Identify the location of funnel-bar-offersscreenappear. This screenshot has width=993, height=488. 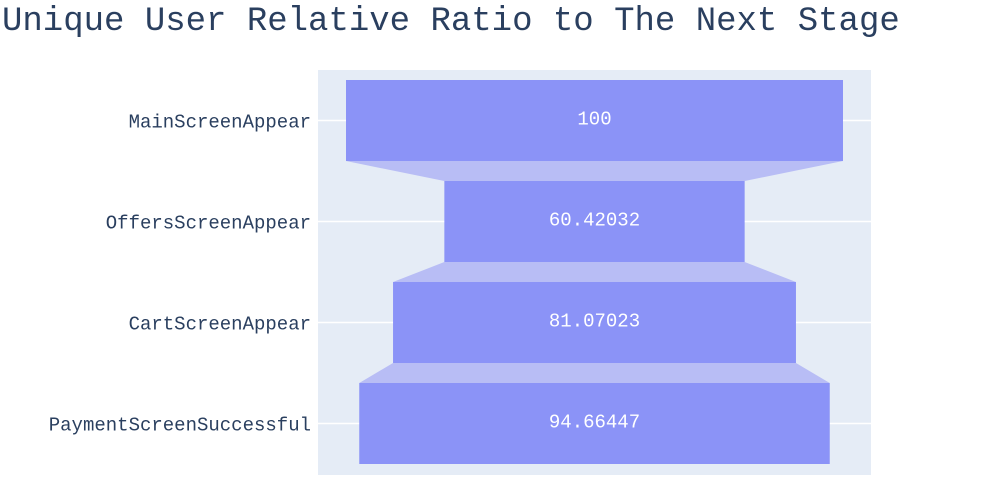
(594, 221).